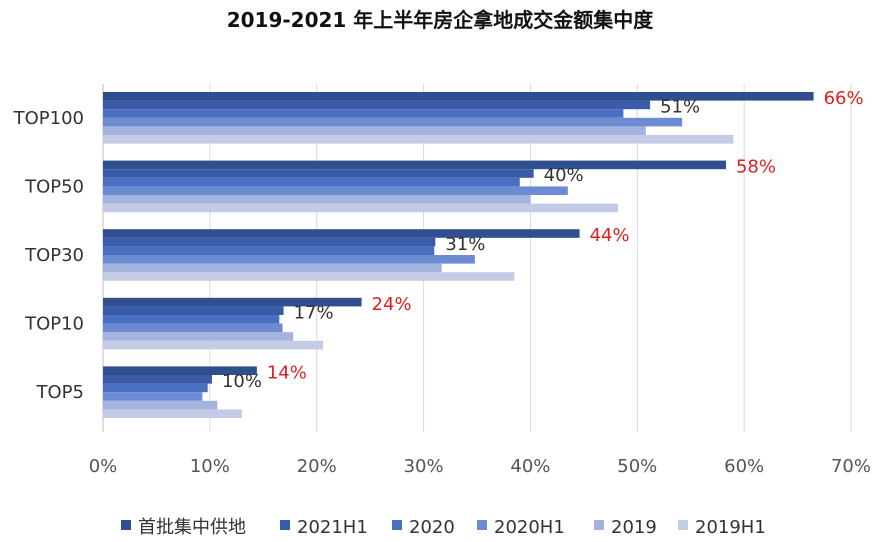 The width and height of the screenshot is (895, 542). Describe the element at coordinates (242, 381) in the screenshot. I see `data-label: 10%` at that location.